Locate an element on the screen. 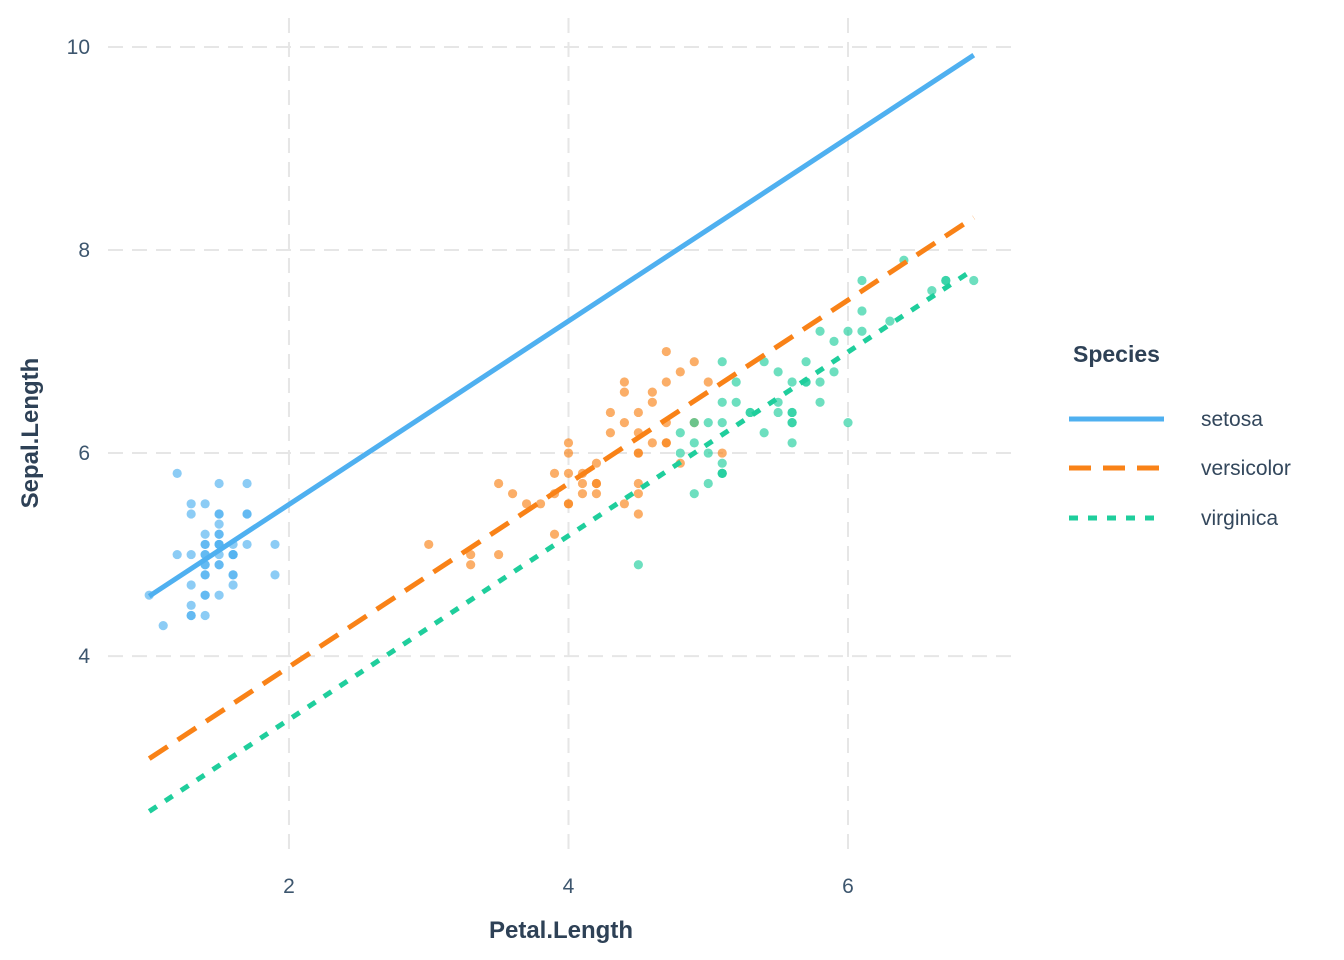 The image size is (1344, 960). y-axis-tick-labels: 4 6 8 10 is located at coordinates (79, 352).